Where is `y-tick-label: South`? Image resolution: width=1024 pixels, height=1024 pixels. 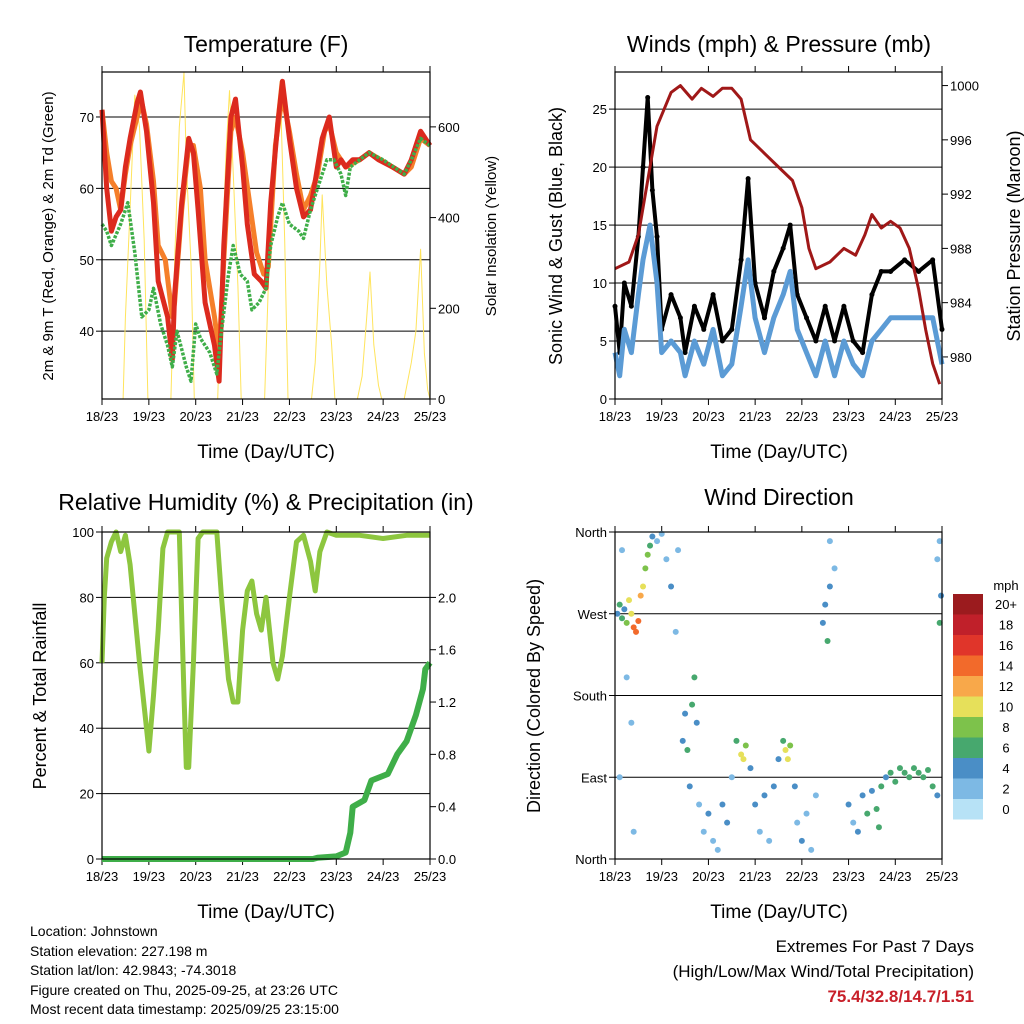
y-tick-label: South is located at coordinates (590, 696).